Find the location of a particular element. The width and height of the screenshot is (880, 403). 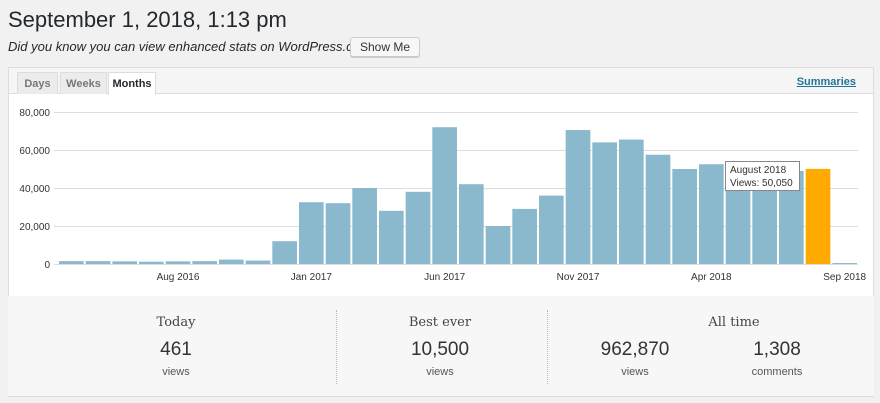

bar-dec-2017 is located at coordinates (604, 203).